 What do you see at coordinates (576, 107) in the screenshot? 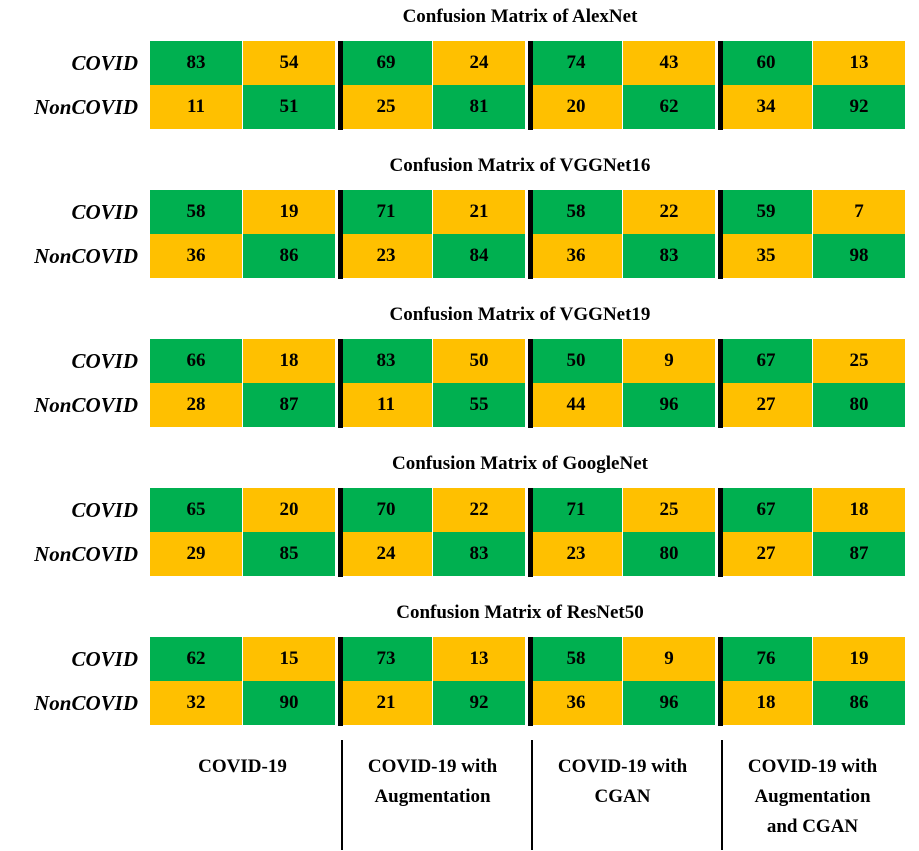
I see `matrix-cell: 20` at bounding box center [576, 107].